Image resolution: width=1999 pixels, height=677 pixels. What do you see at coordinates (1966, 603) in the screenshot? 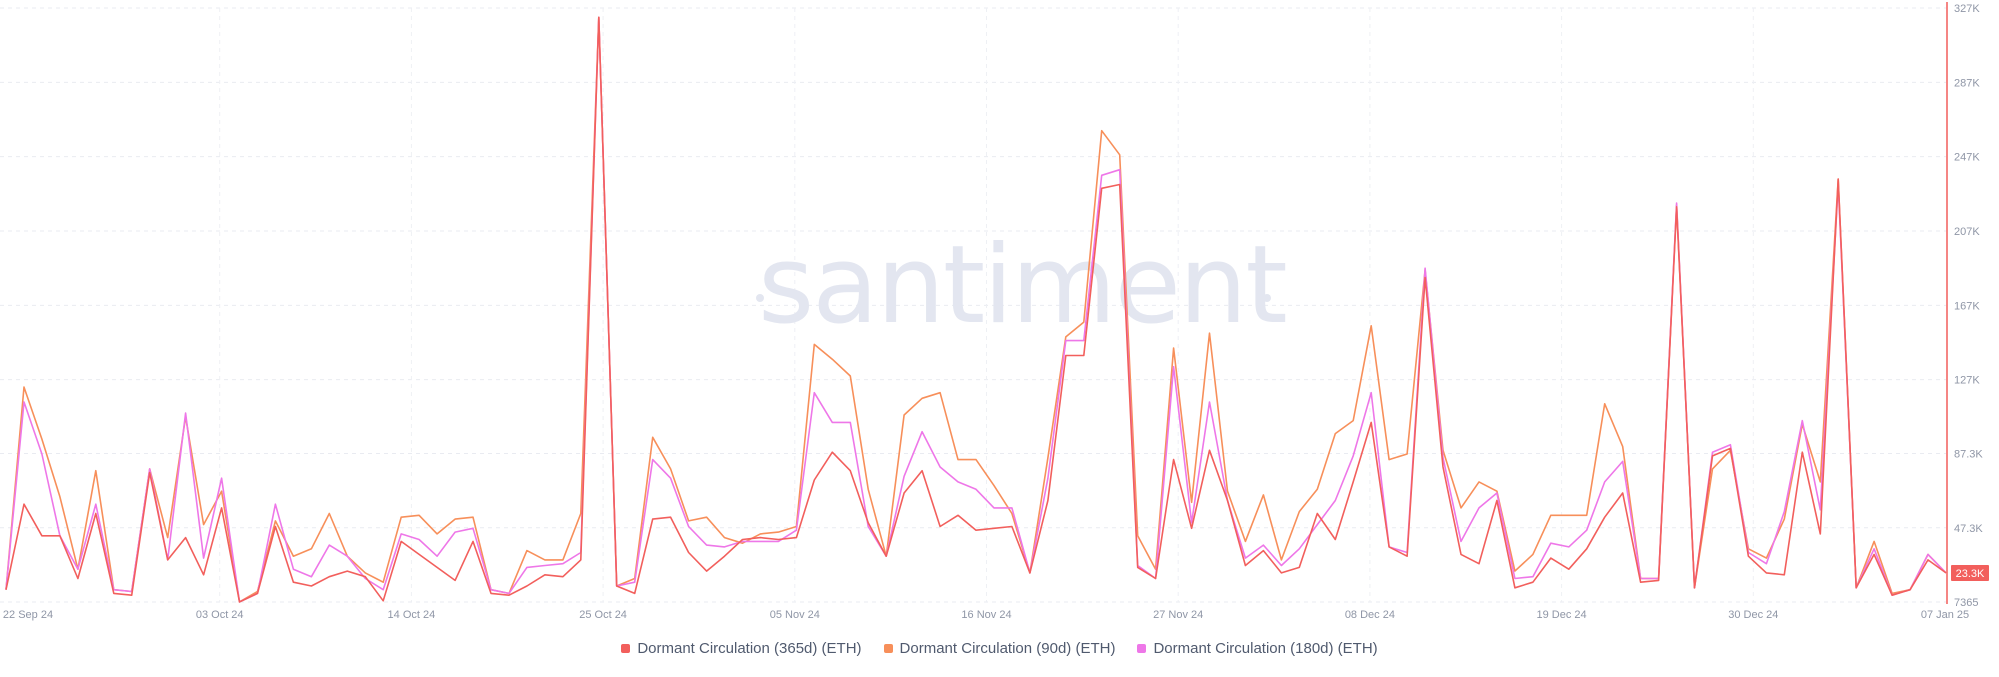
I see `y-tick-label: 7365` at bounding box center [1966, 603].